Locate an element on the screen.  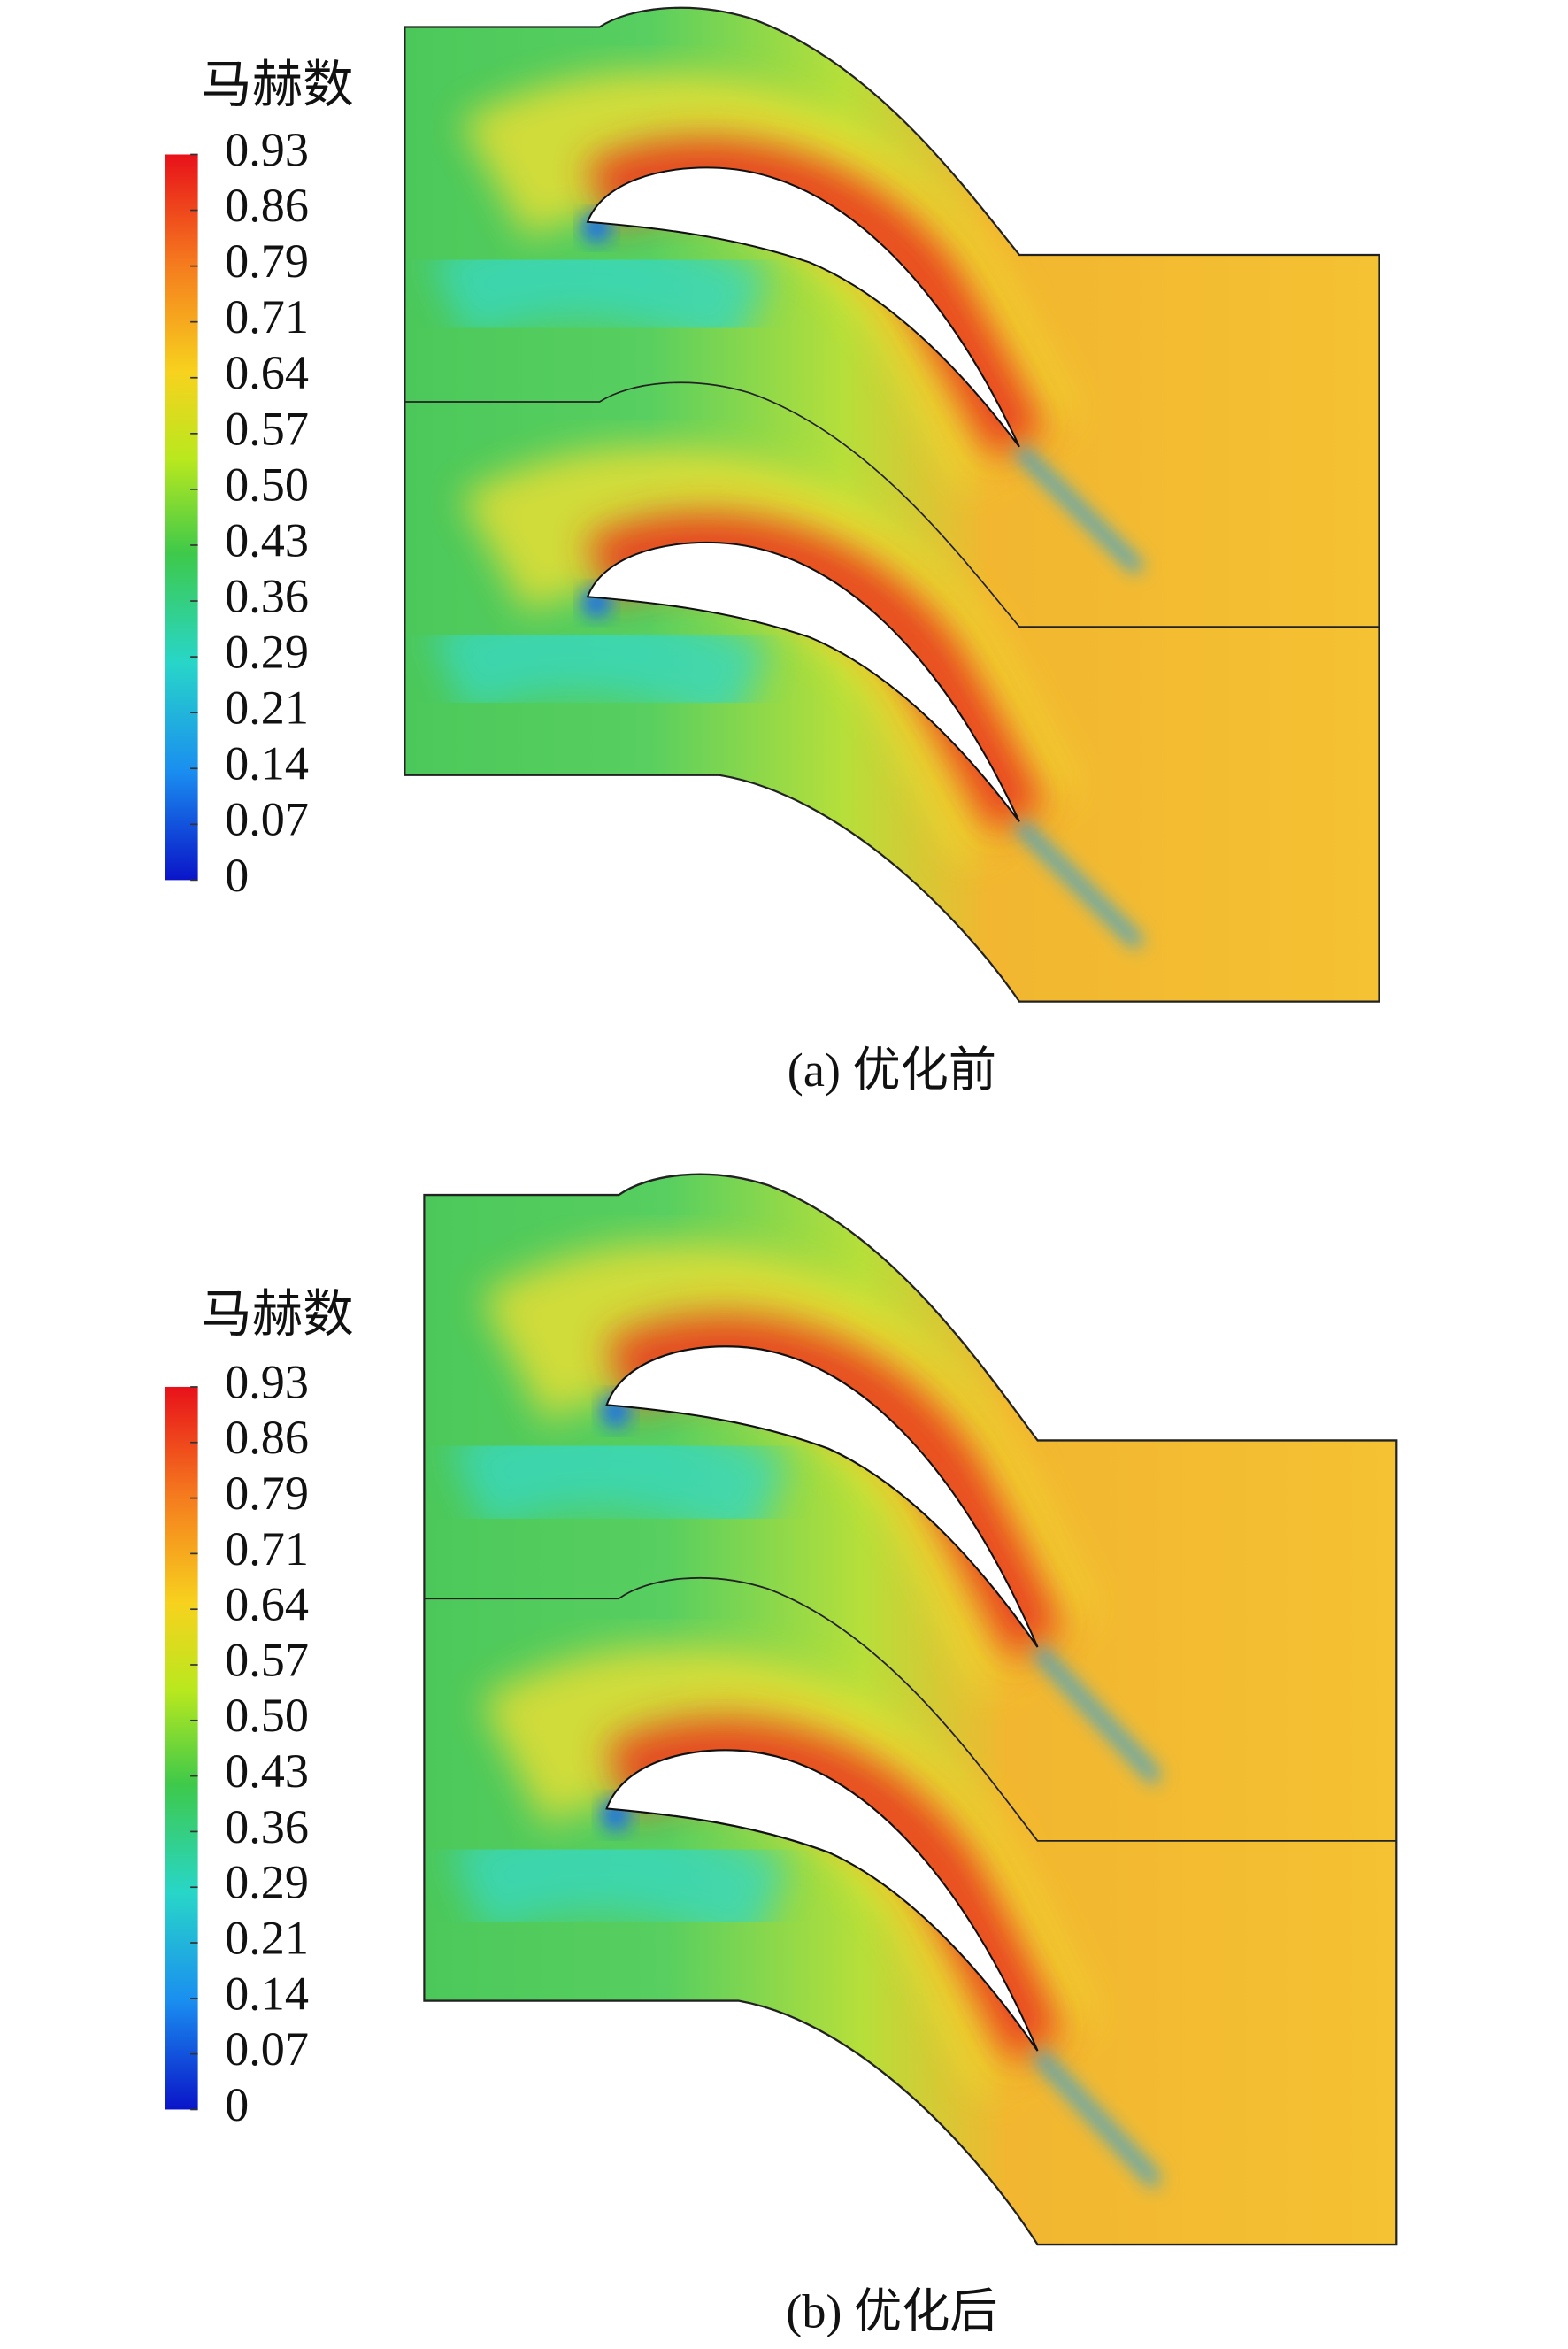
caption: (b) 优化后 is located at coordinates (891, 2311).